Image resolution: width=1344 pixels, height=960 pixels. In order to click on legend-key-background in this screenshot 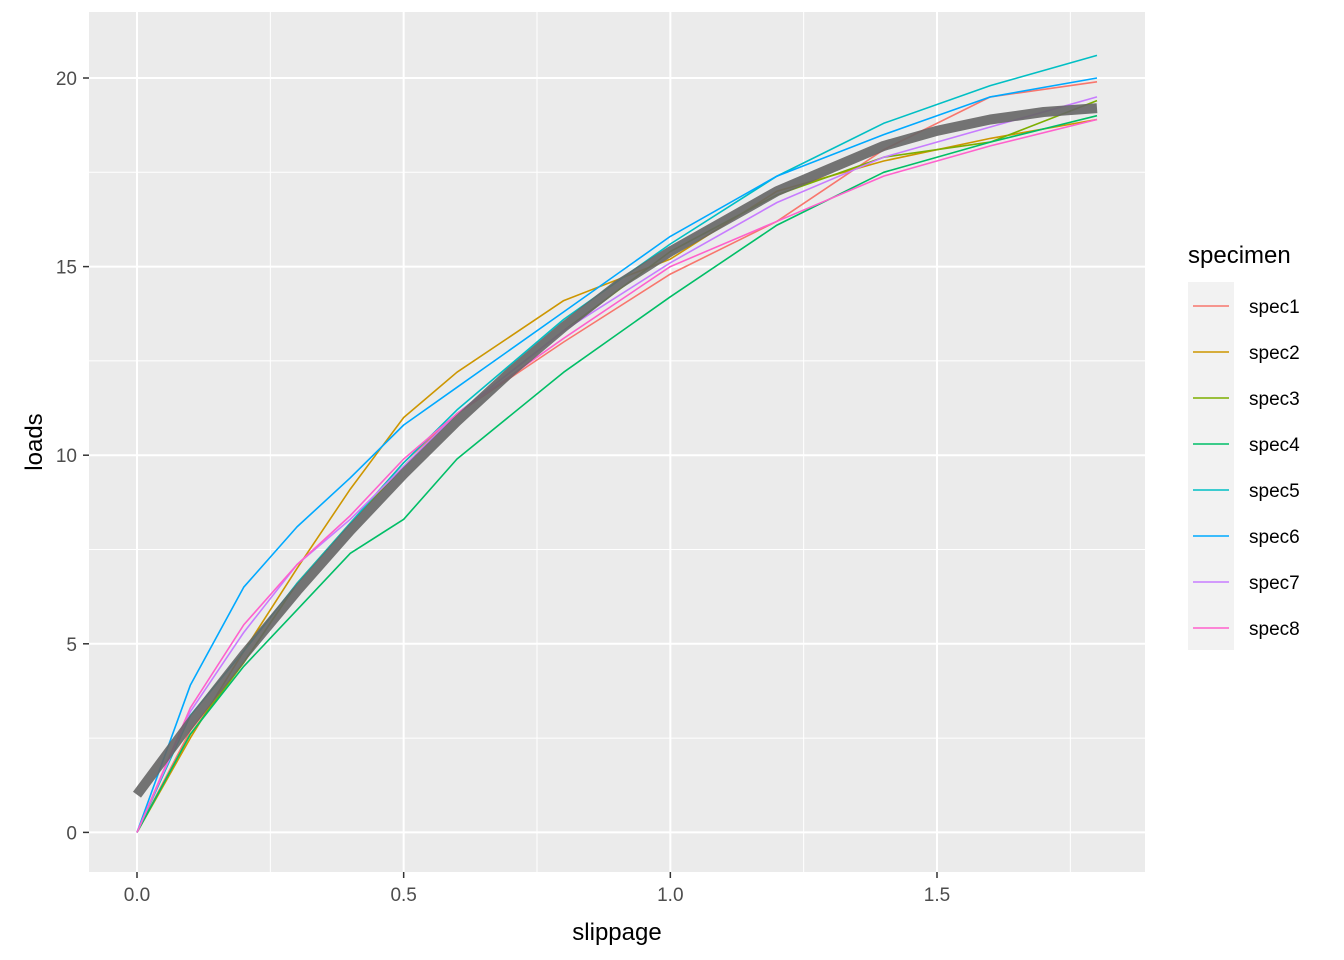, I will do `click(1211, 466)`.